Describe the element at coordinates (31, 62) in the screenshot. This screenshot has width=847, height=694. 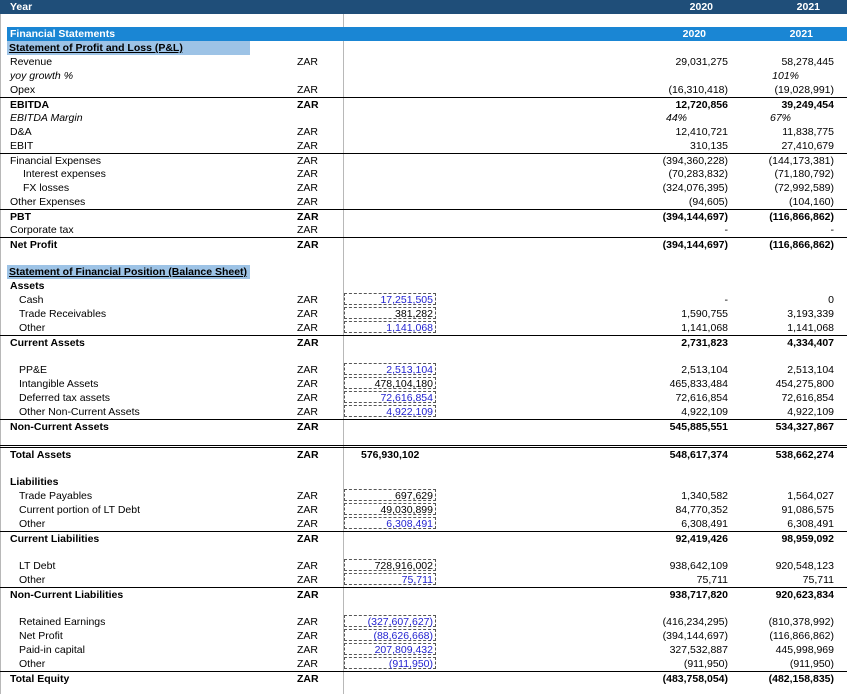
I see `row-label: Revenue` at that location.